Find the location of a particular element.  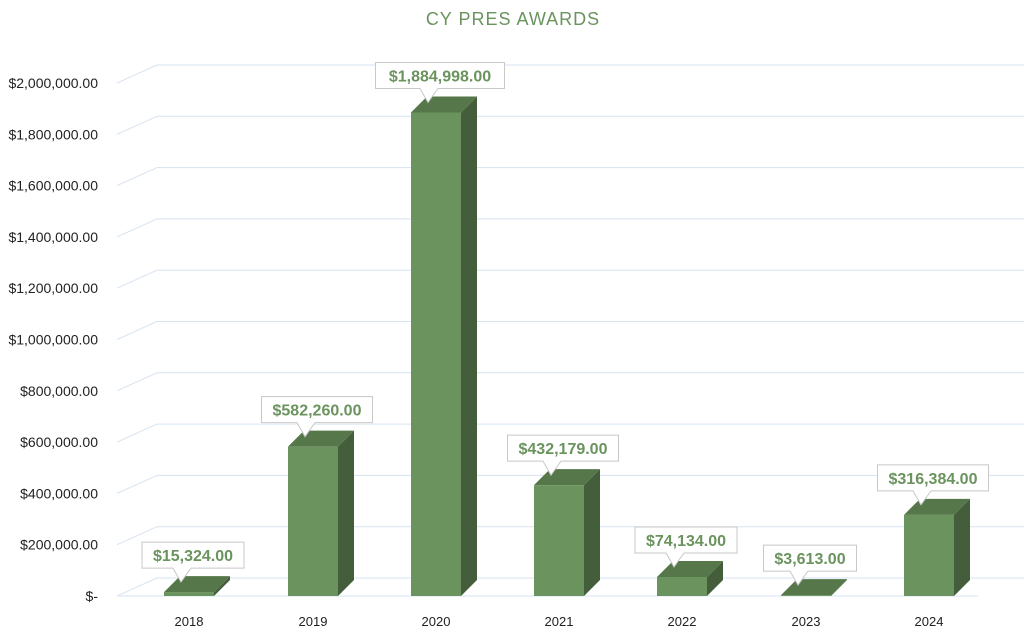

bar-2024 is located at coordinates (937, 547).